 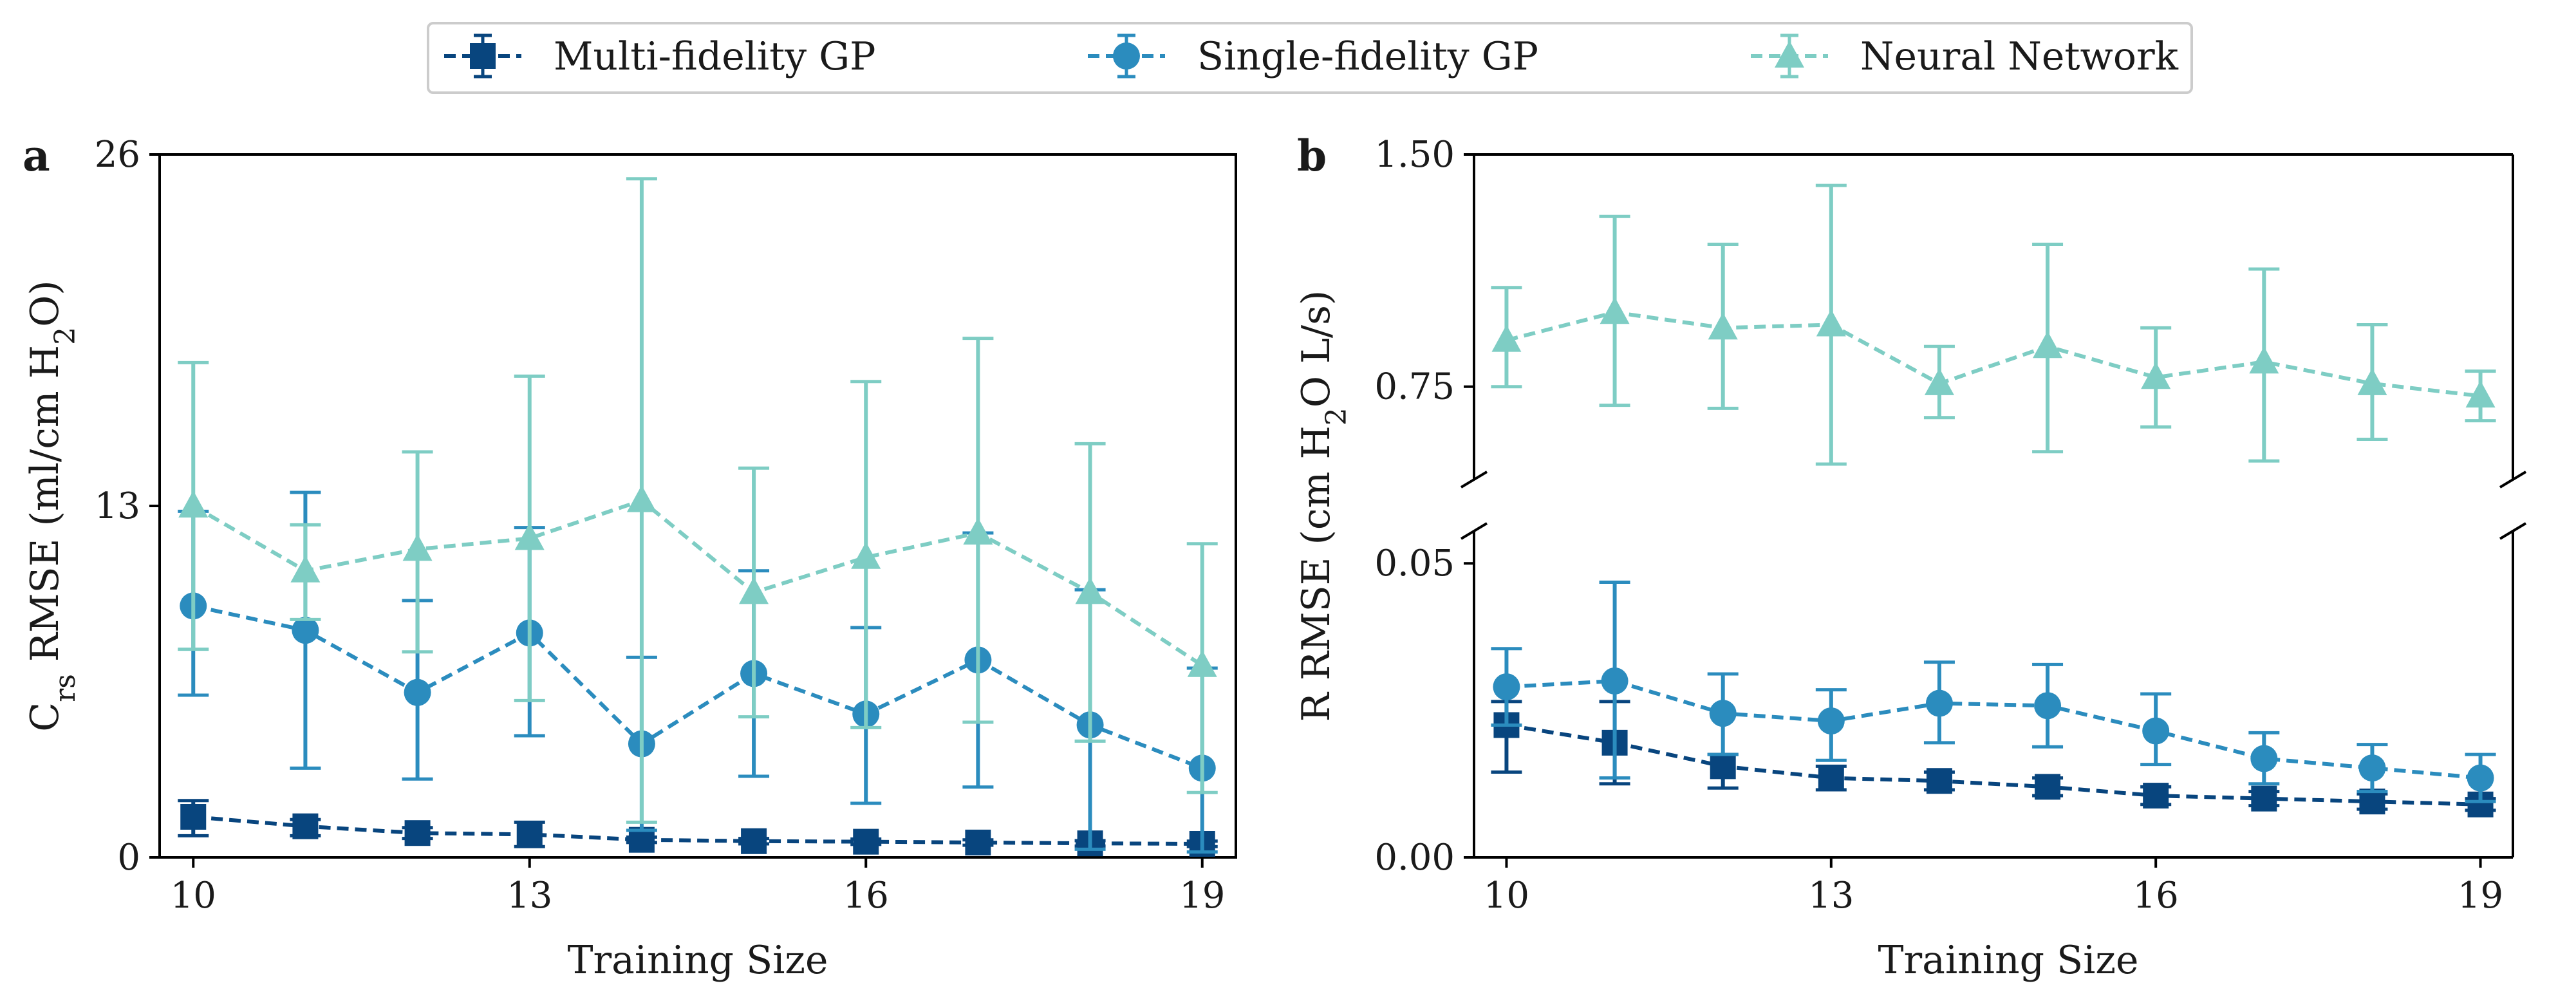 What do you see at coordinates (52, 505) in the screenshot?
I see `panel-a-ylabel: Crs RMSE (ml/cm H2O)` at bounding box center [52, 505].